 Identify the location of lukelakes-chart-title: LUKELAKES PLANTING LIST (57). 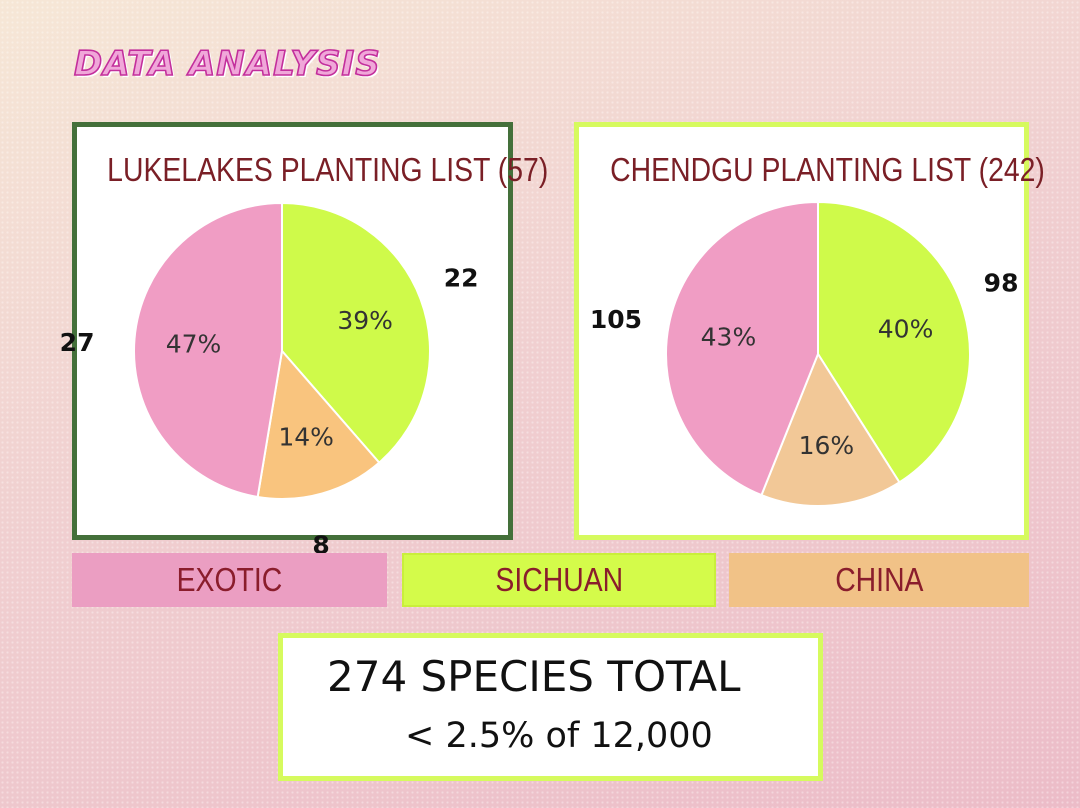
(328, 169).